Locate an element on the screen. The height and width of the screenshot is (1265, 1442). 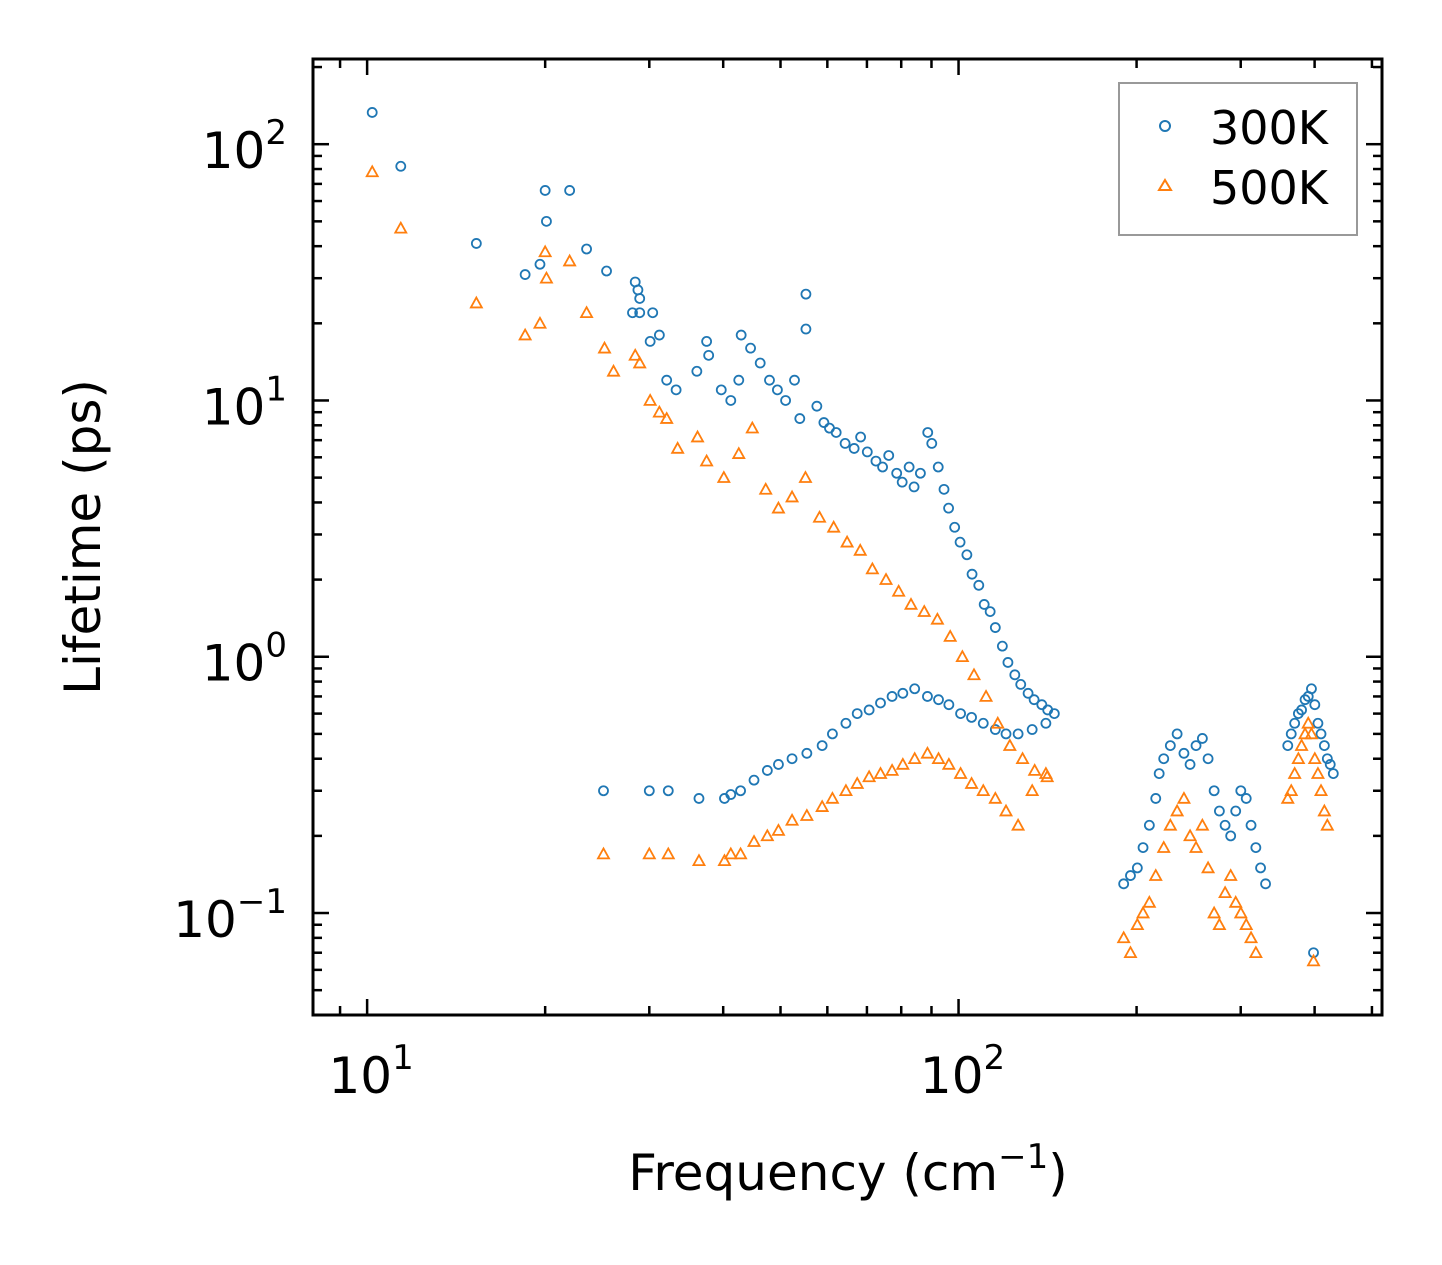
legend-marker-300k is located at coordinates (1165, 126).